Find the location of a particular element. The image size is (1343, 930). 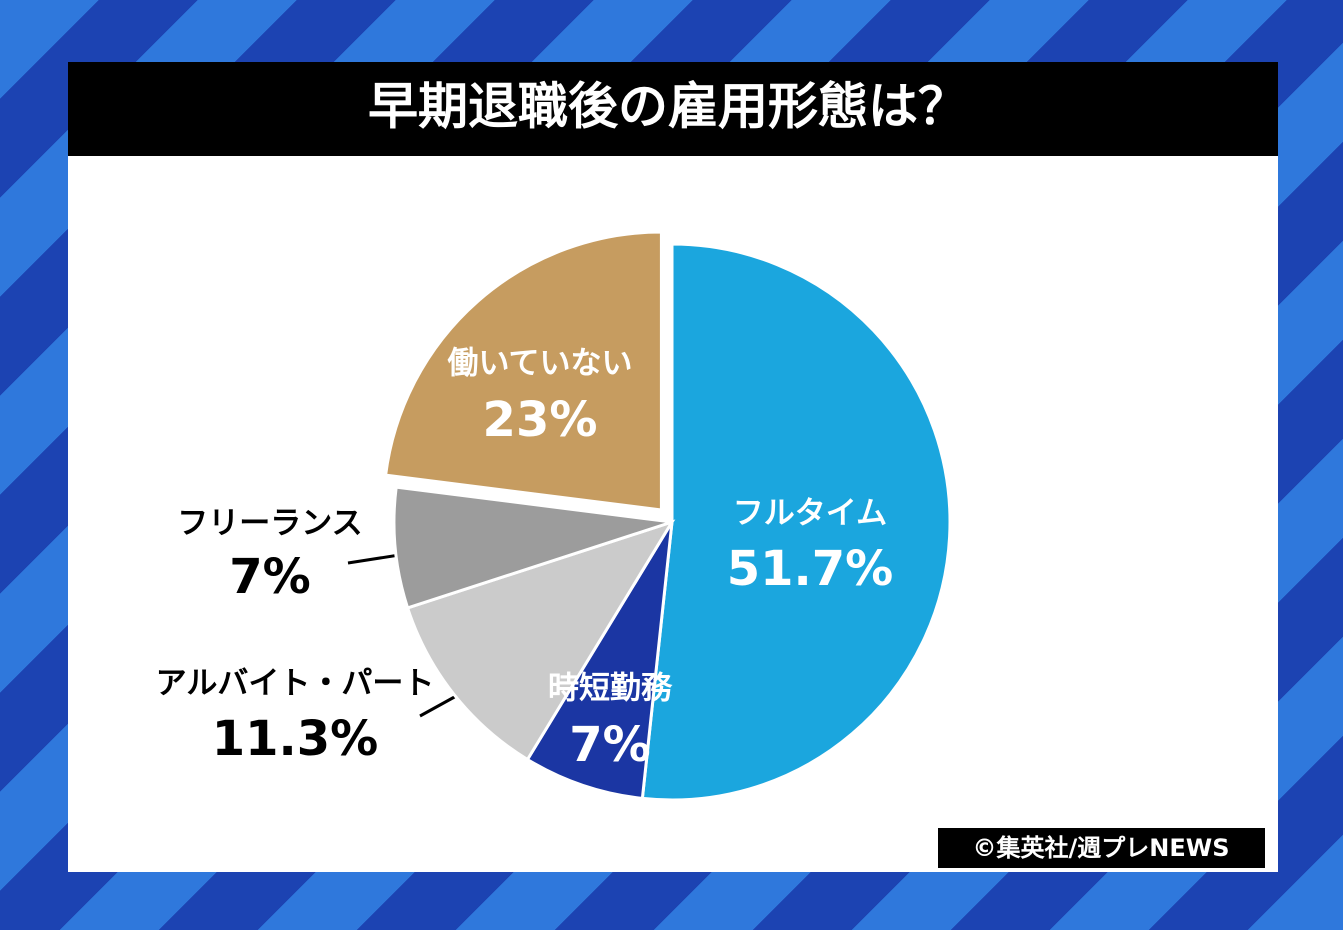

source: ©集英社/週プレNEWS is located at coordinates (1100, 848).